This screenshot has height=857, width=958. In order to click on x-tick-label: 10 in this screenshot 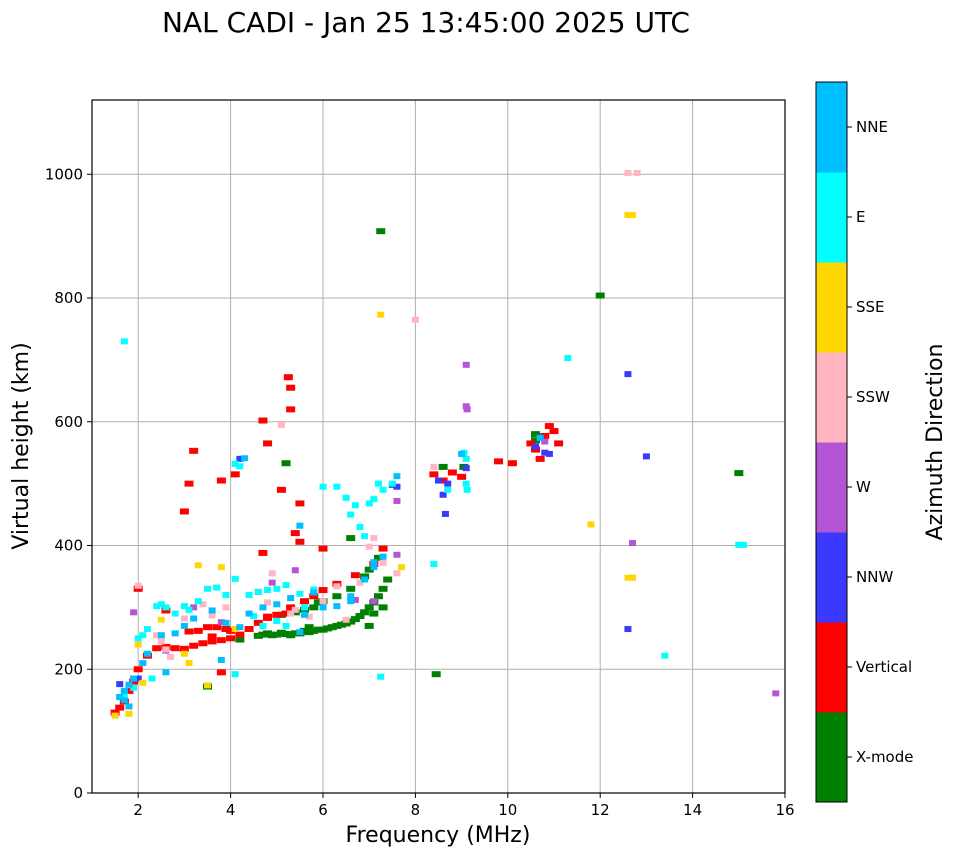, I will do `click(507, 810)`.